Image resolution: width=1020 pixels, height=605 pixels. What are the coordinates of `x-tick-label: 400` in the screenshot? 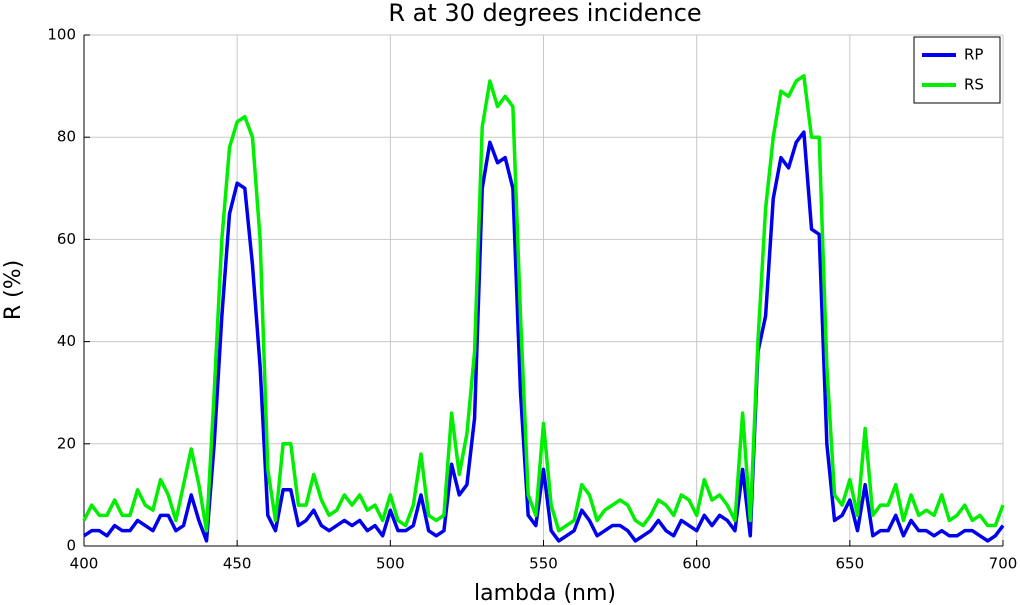 It's located at (84, 564).